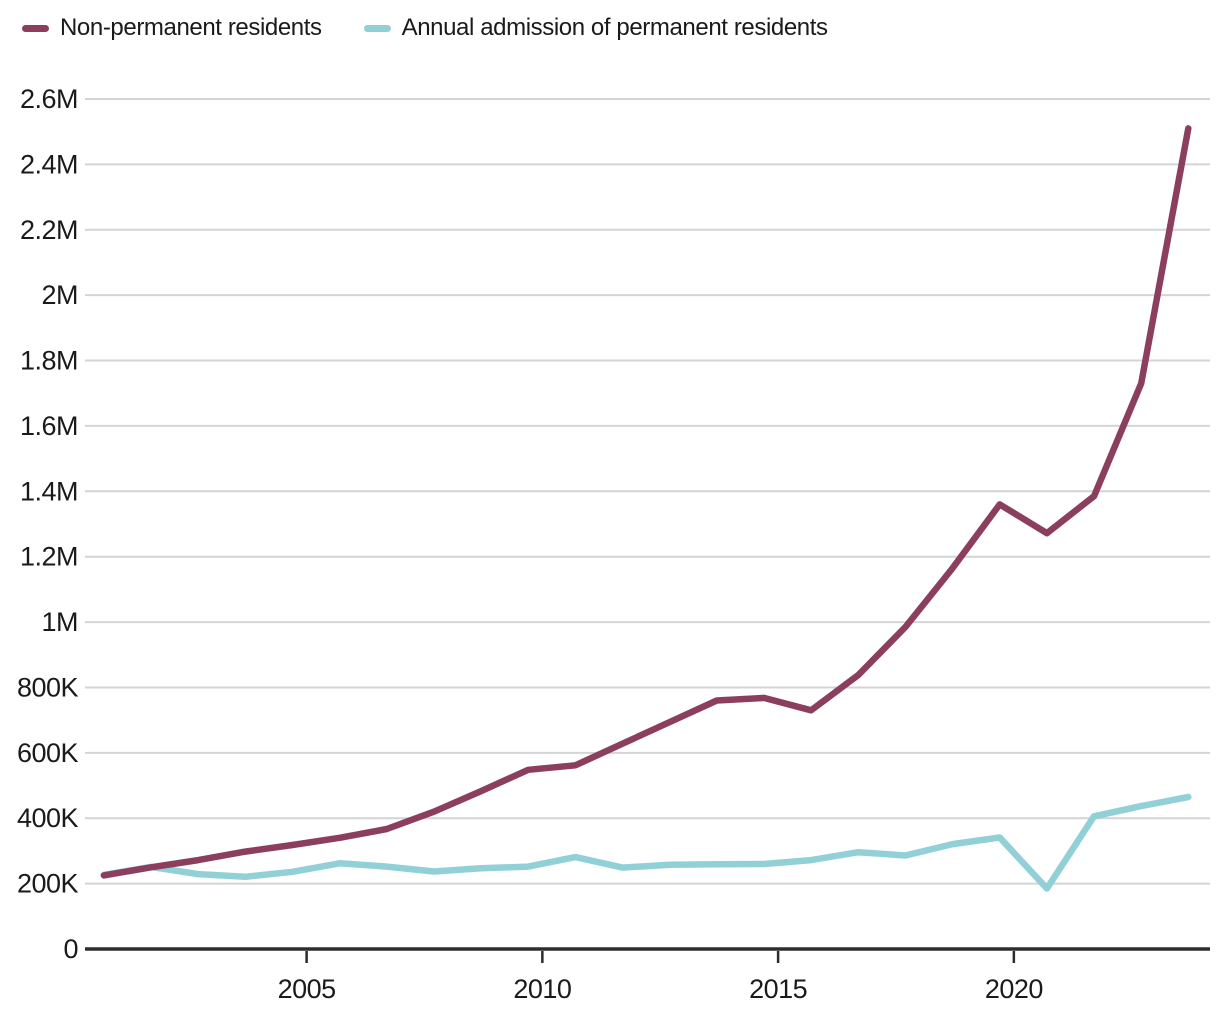 The image size is (1220, 1020). Describe the element at coordinates (49, 164) in the screenshot. I see `y-axis-tick-label: 2.4M` at that location.